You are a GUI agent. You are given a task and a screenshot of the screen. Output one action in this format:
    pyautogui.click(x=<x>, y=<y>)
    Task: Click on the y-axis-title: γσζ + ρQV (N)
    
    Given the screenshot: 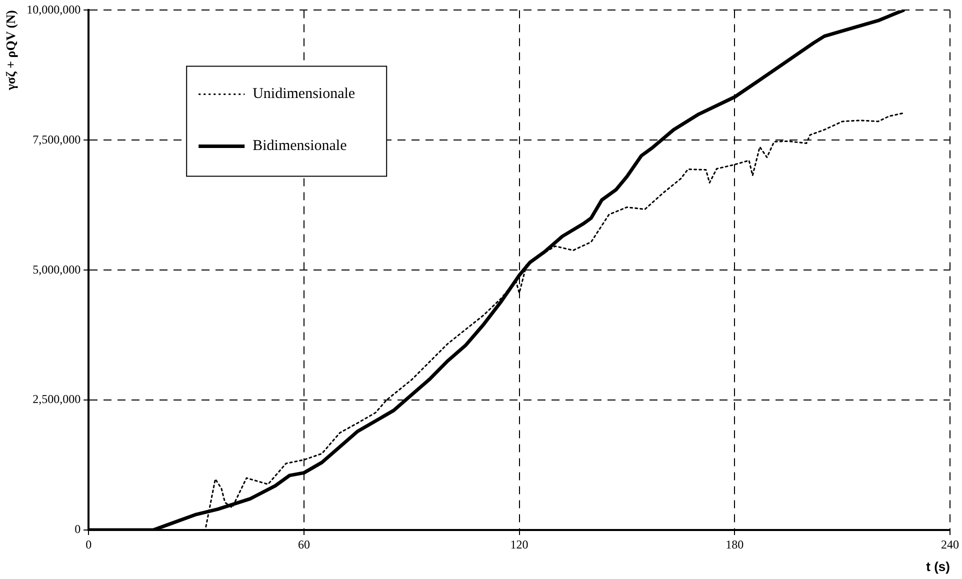 What is the action you would take?
    pyautogui.click(x=10, y=51)
    